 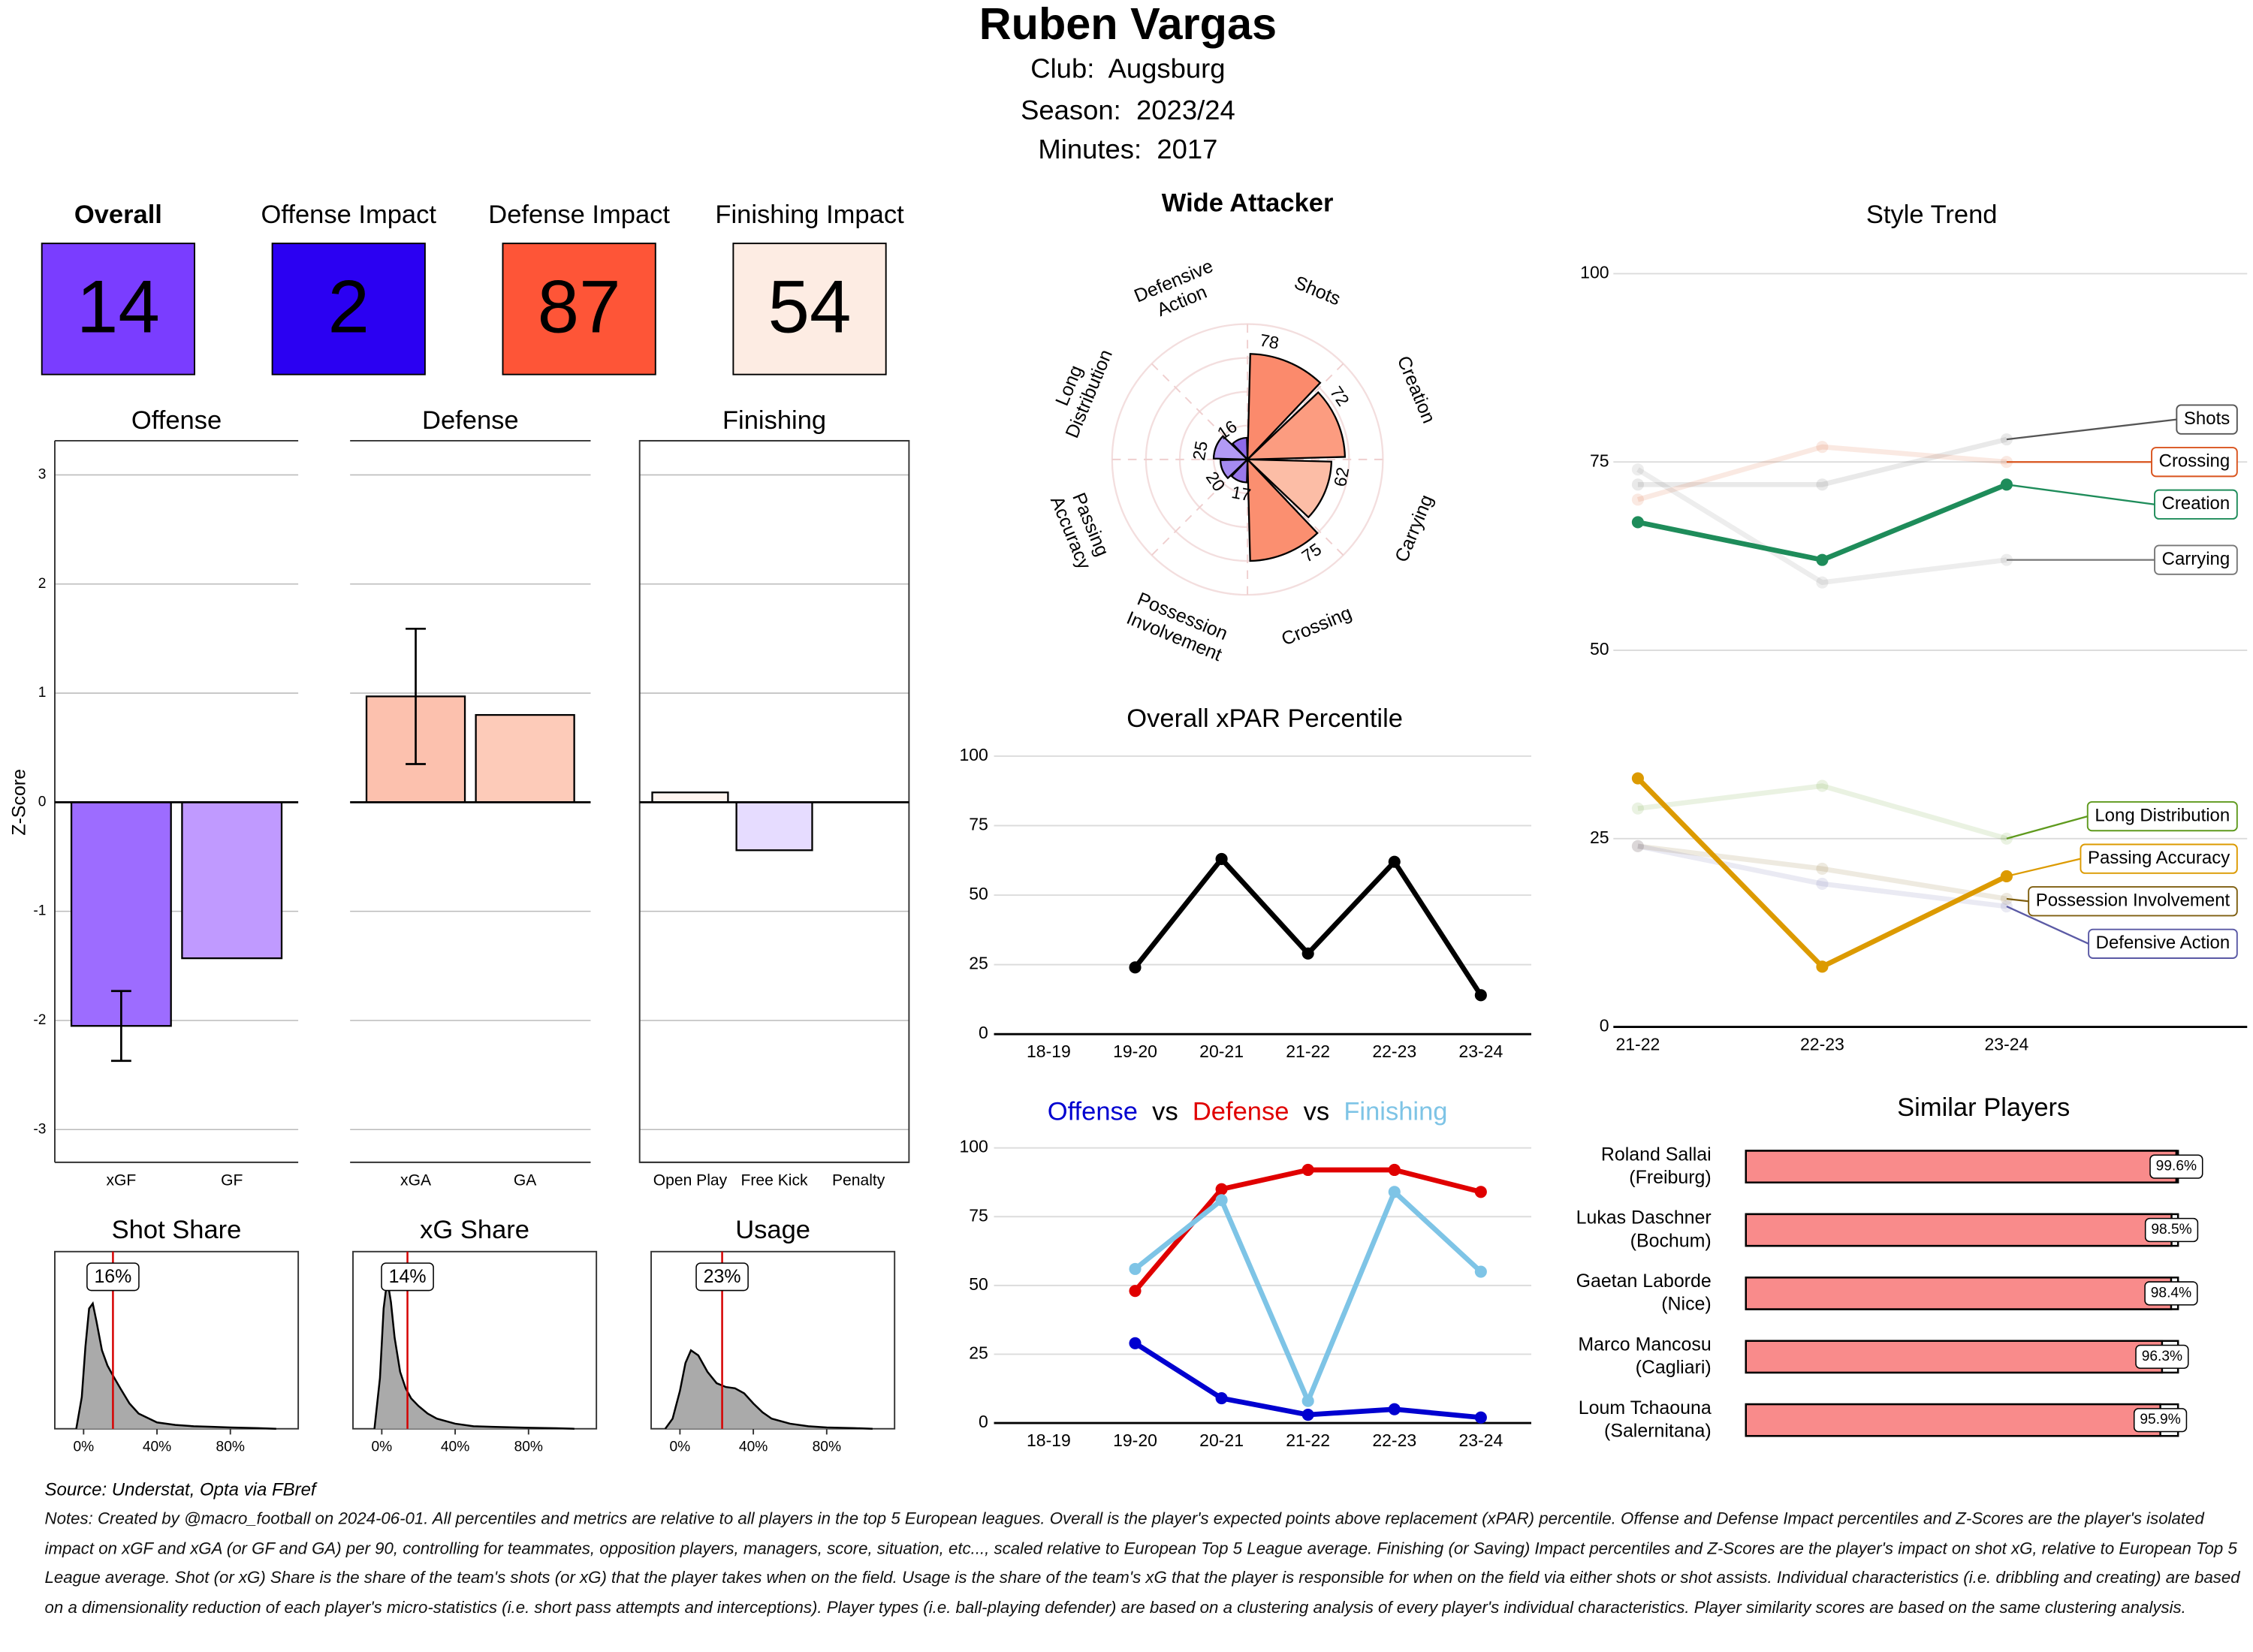 I want to click on chart-title: Similar Players, so click(x=1983, y=1107).